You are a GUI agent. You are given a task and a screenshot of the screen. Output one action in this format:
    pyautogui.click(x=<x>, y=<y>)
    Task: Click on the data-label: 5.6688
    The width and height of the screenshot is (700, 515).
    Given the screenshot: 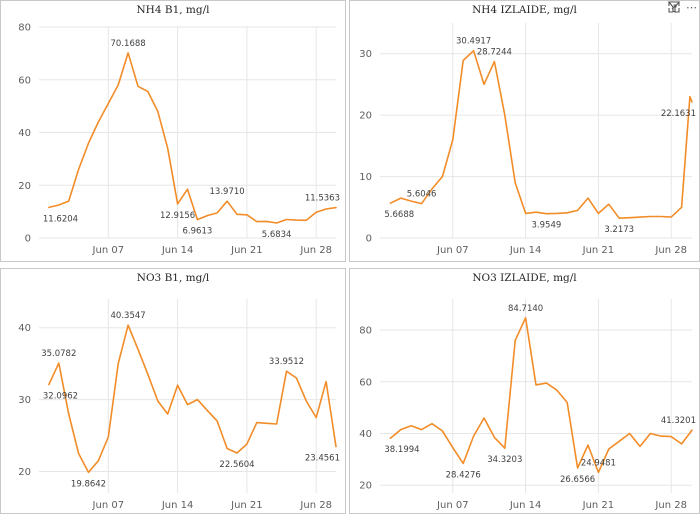 What is the action you would take?
    pyautogui.click(x=399, y=215)
    